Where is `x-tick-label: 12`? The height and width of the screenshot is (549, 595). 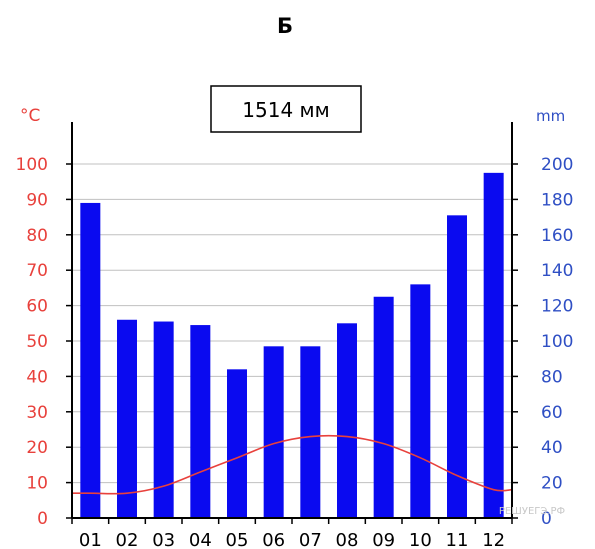 x-tick-label: 12 is located at coordinates (493, 539).